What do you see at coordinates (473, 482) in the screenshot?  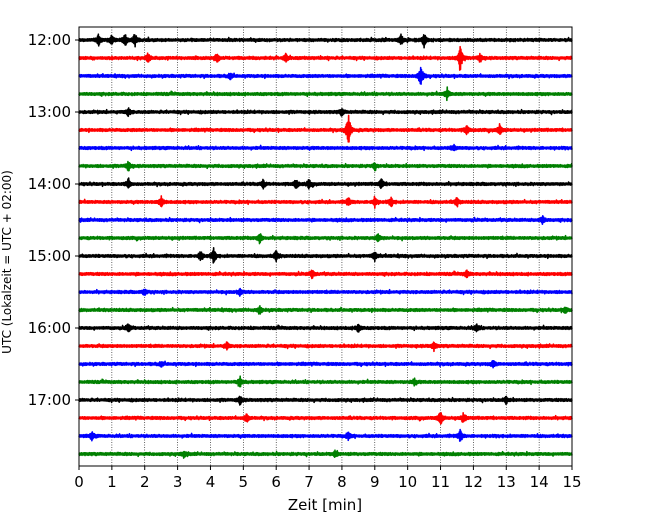 I see `x-tick-label: 12` at bounding box center [473, 482].